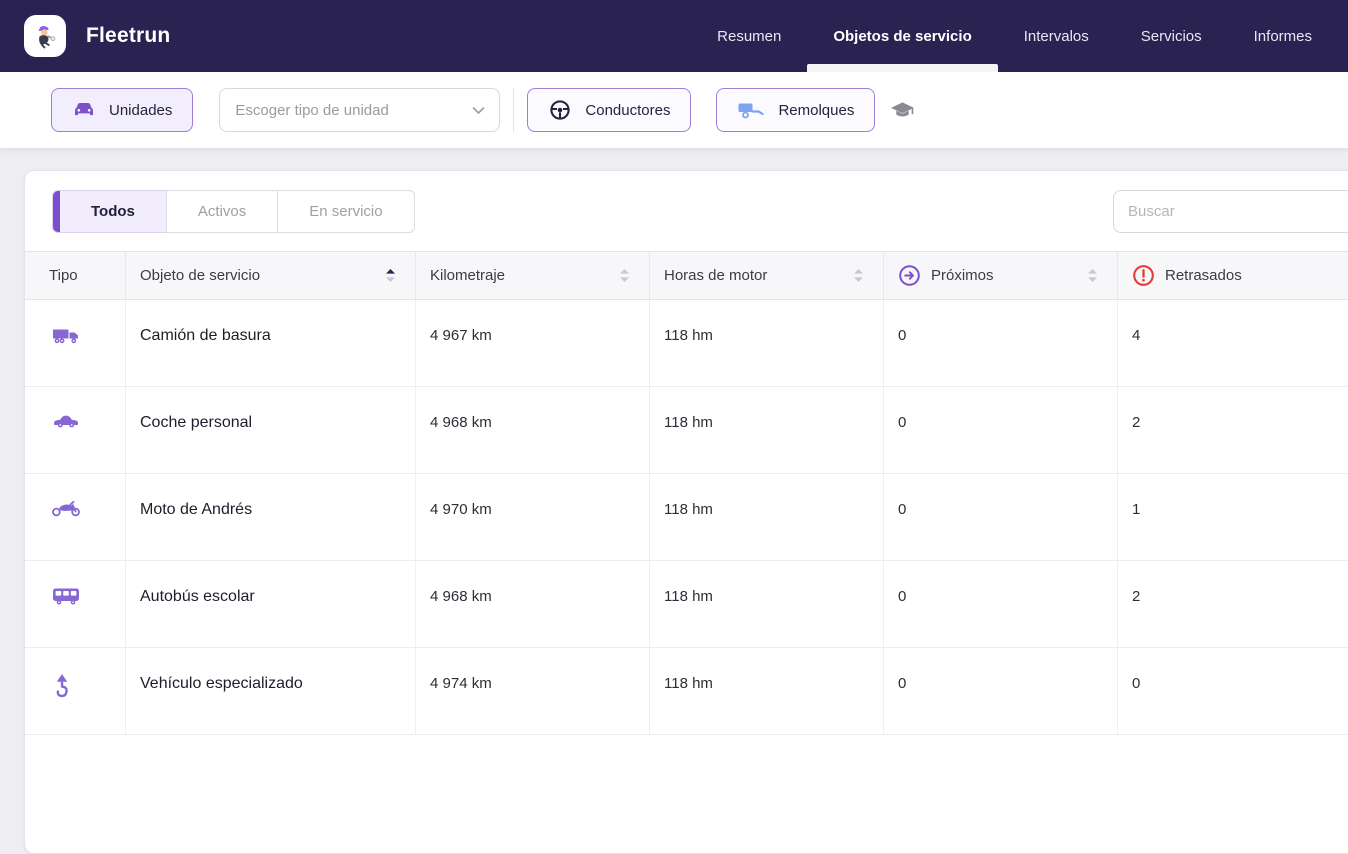 Image resolution: width=1348 pixels, height=854 pixels. I want to click on nav-objetos-de-servicio: Objetos de servicio, so click(903, 36).